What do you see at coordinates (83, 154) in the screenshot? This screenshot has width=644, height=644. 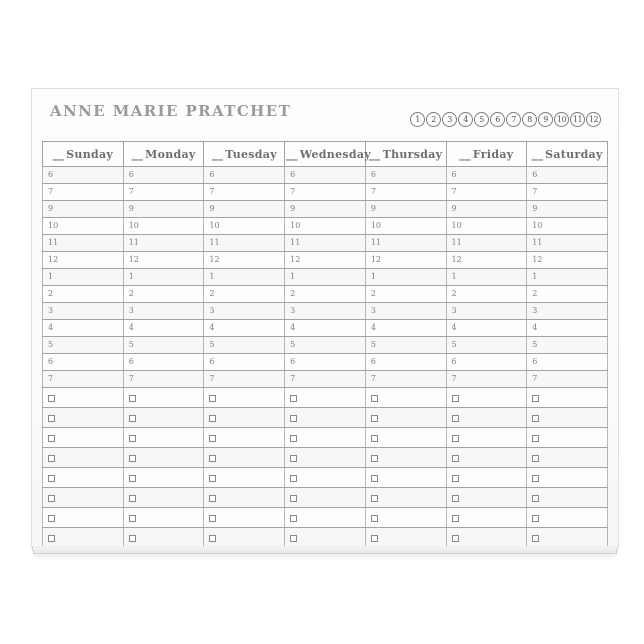 I see `day-header-cell: __ Sunday` at bounding box center [83, 154].